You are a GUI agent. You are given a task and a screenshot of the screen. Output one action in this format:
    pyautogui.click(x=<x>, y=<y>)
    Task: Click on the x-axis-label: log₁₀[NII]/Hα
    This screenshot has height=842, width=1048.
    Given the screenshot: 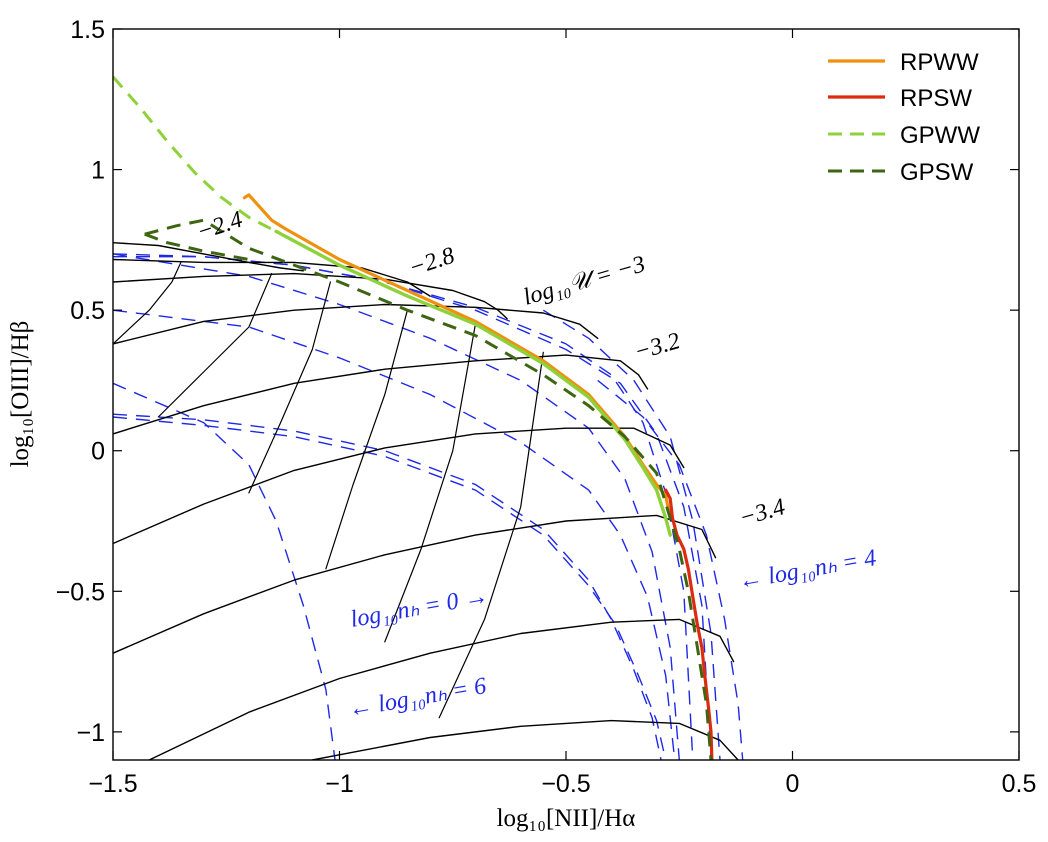 What is the action you would take?
    pyautogui.click(x=566, y=818)
    